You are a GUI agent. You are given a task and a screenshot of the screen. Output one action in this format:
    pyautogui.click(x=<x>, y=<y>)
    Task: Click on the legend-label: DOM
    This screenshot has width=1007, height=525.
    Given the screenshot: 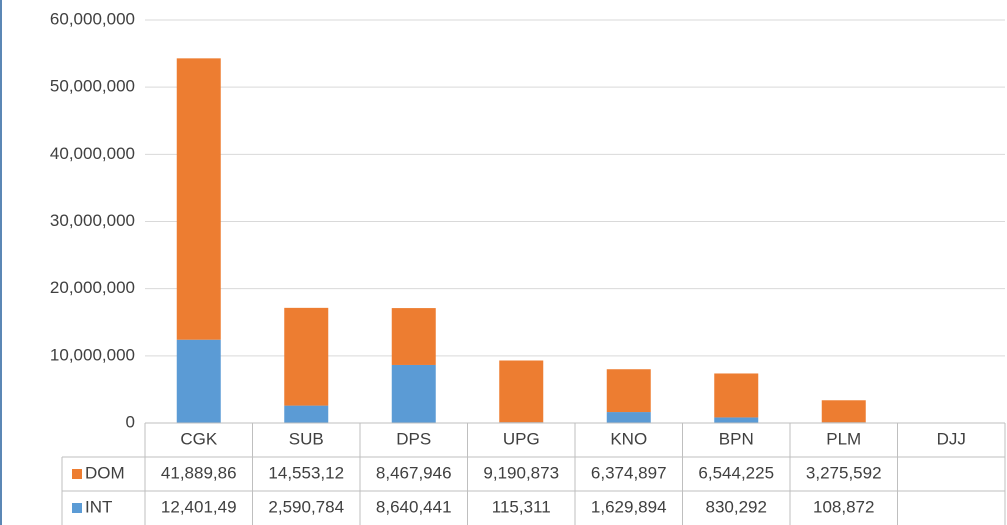 What is the action you would take?
    pyautogui.click(x=105, y=472)
    